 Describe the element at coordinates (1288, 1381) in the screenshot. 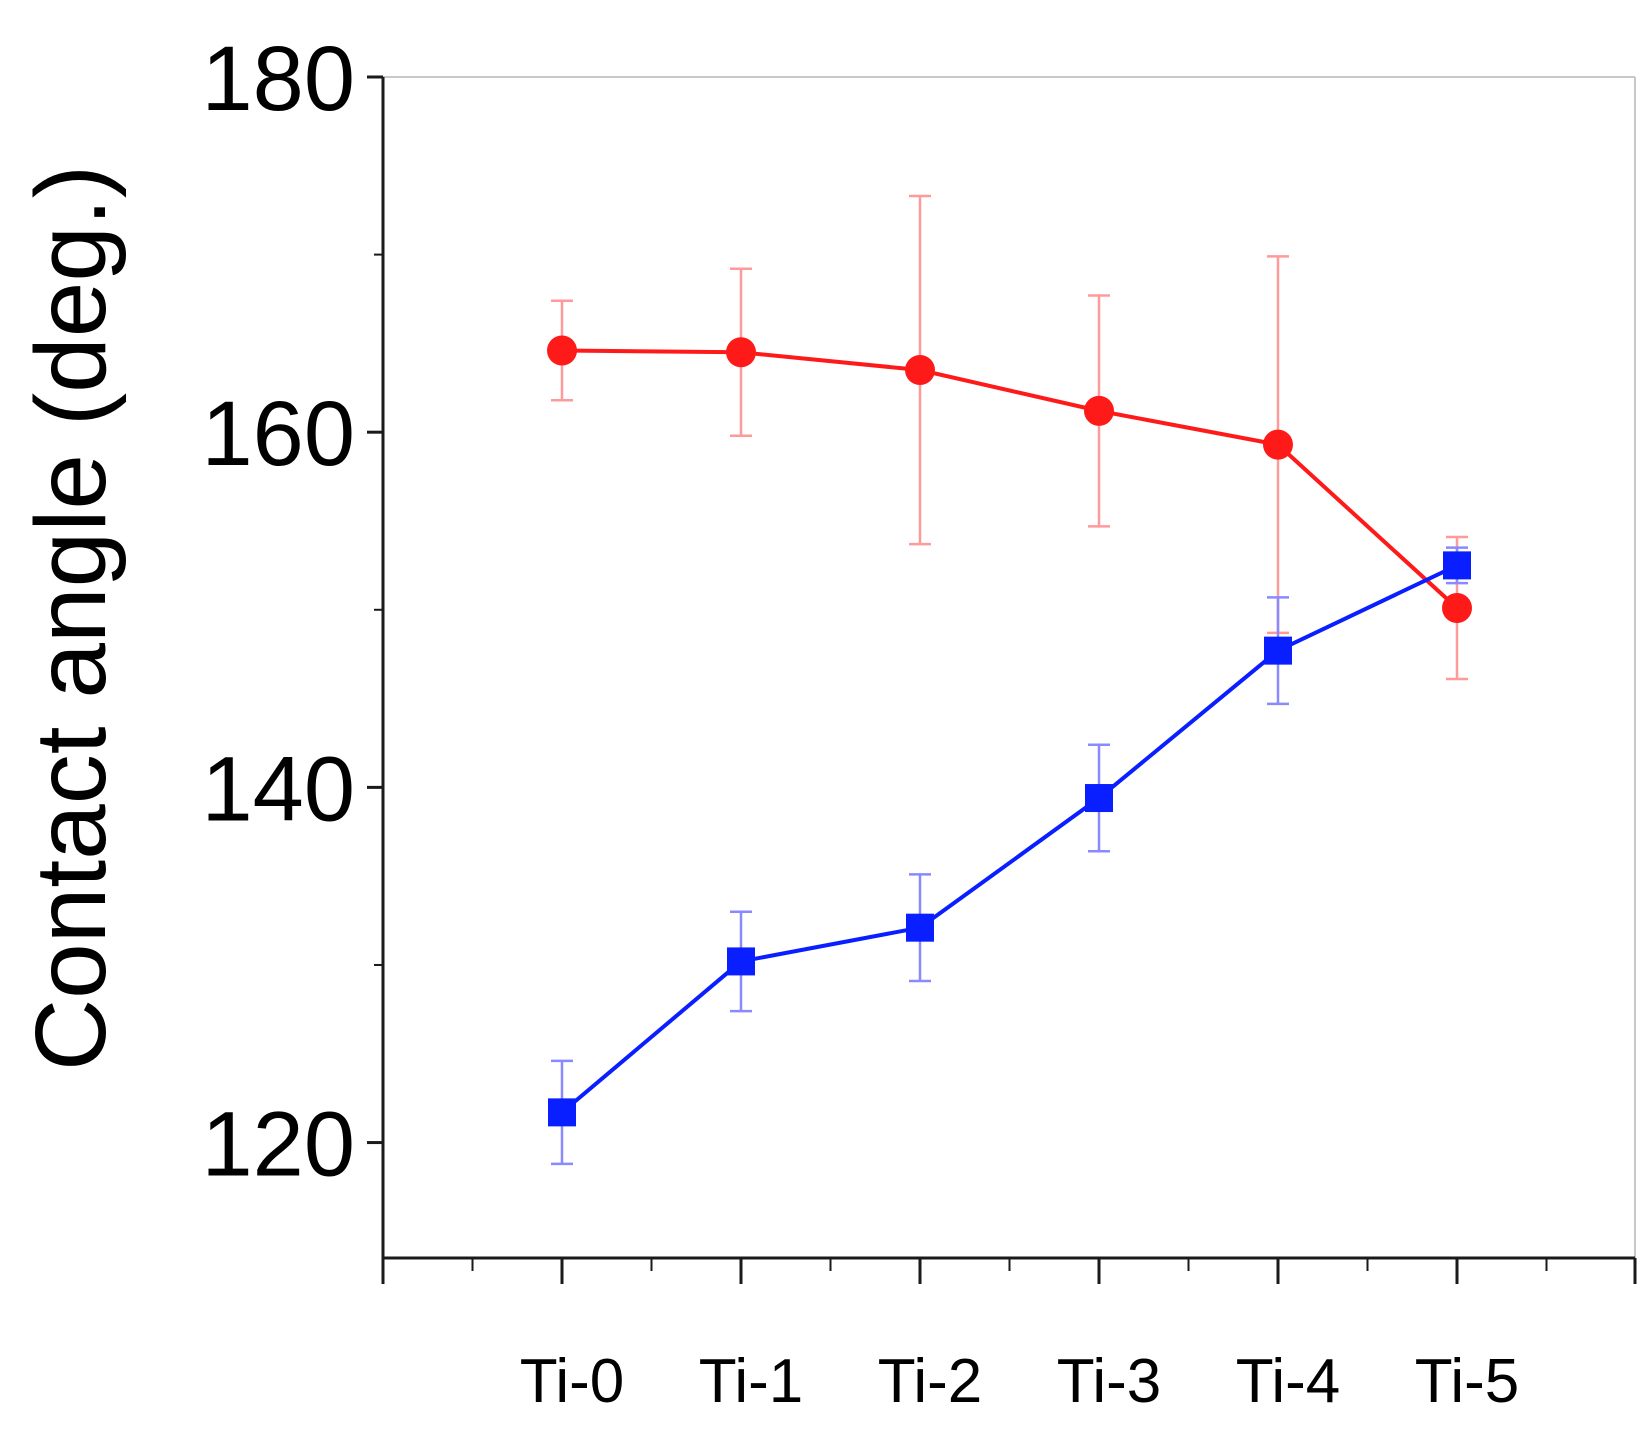

I see `x-tick-label: Ti-4` at that location.